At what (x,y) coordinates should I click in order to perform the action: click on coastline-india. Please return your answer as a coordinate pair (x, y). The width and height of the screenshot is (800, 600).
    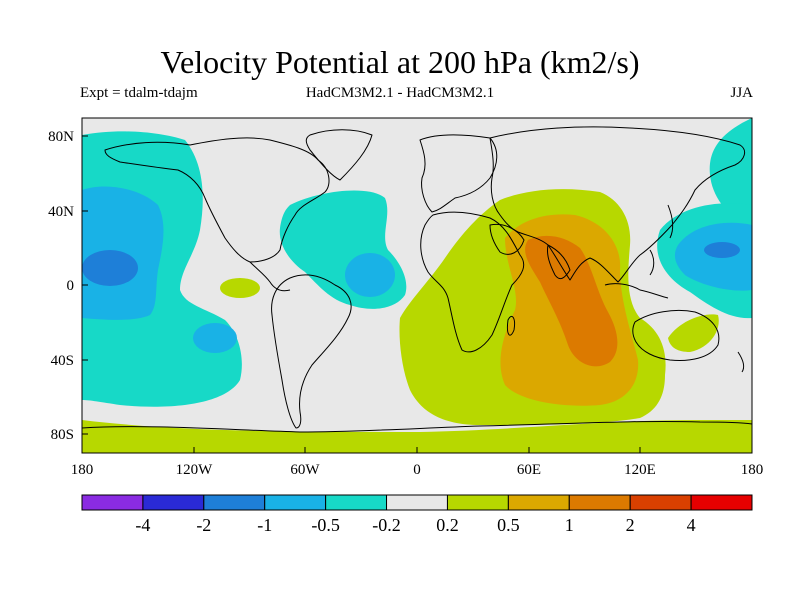
    Looking at the image, I should click on (559, 262).